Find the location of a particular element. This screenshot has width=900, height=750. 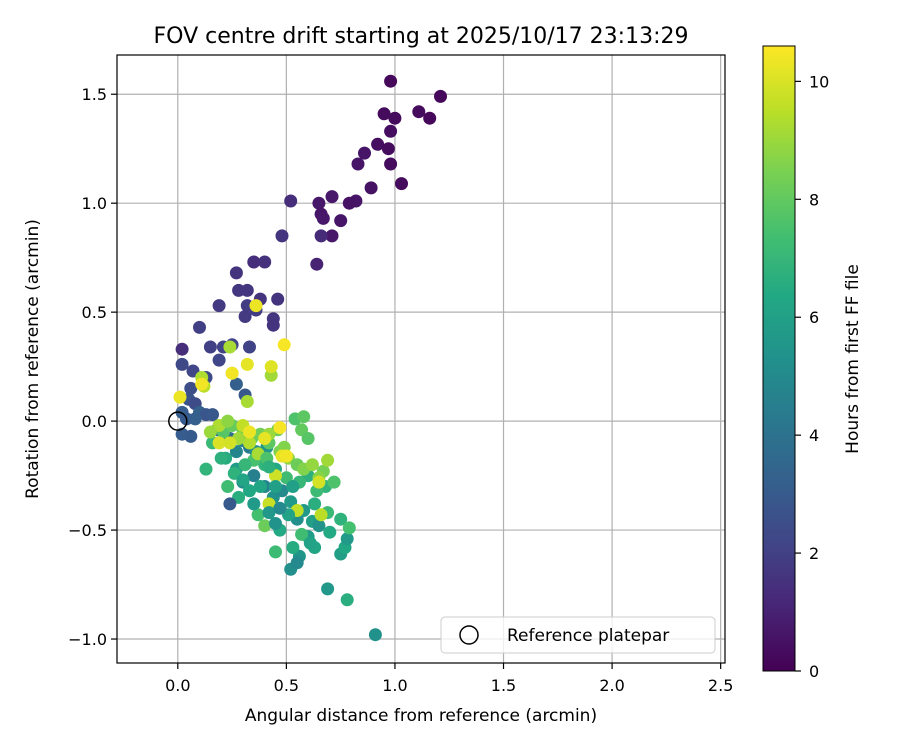

y-tick-label: −0.5 is located at coordinates (87, 530).